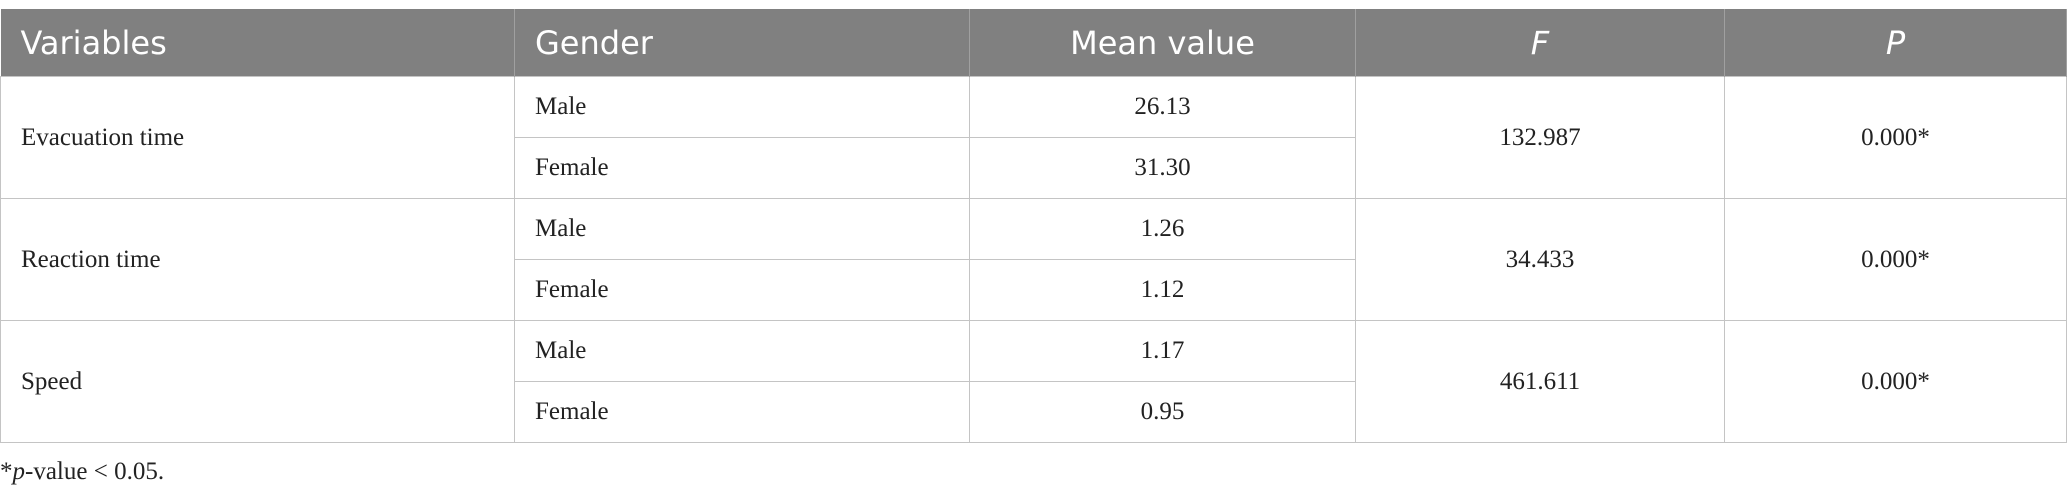 This screenshot has width=2067, height=504. What do you see at coordinates (1540, 137) in the screenshot?
I see `f-cell: 132.987` at bounding box center [1540, 137].